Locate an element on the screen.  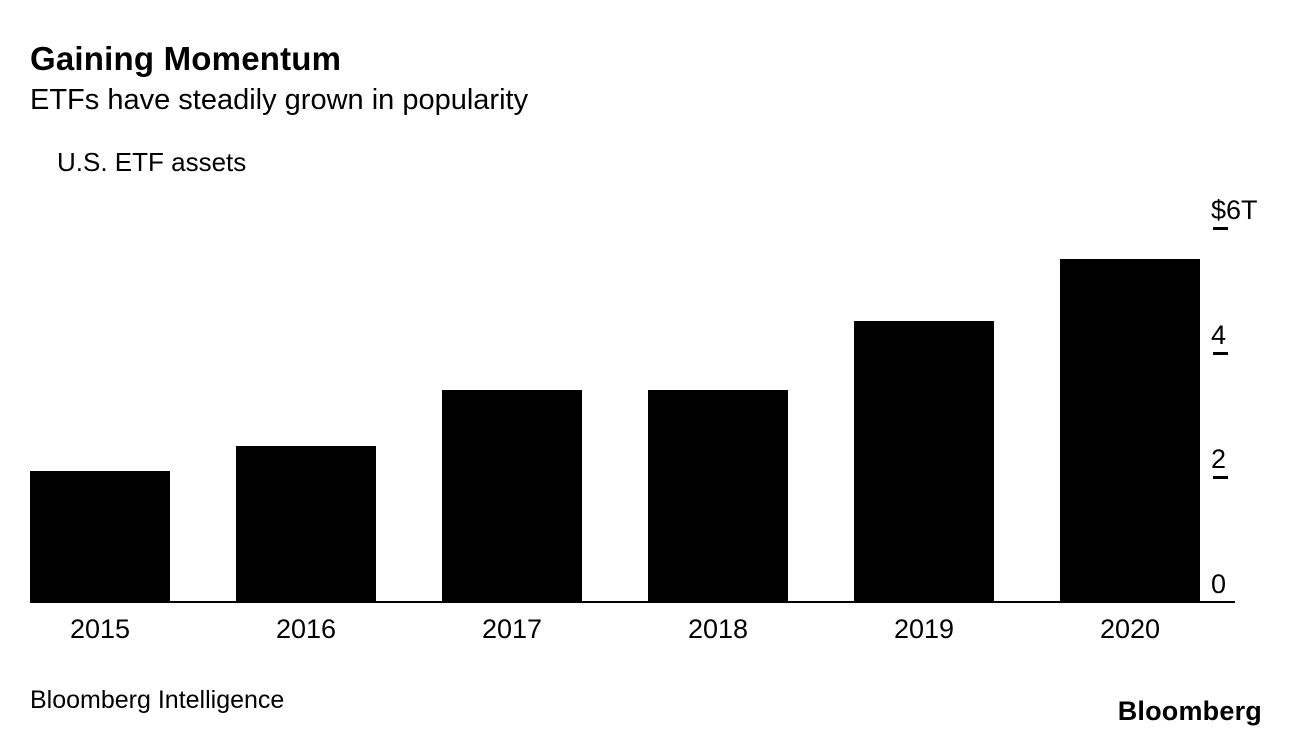
x-axis-label: 2015 is located at coordinates (100, 629).